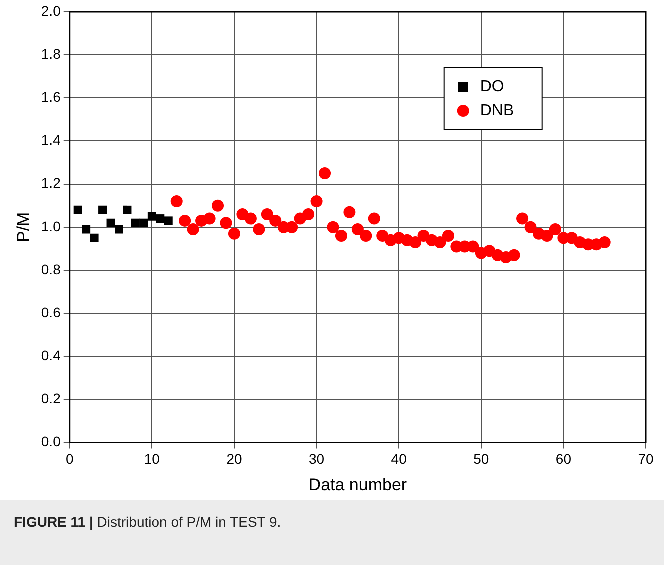 The image size is (664, 565). What do you see at coordinates (51, 356) in the screenshot?
I see `y-tick-label: 0.4` at bounding box center [51, 356].